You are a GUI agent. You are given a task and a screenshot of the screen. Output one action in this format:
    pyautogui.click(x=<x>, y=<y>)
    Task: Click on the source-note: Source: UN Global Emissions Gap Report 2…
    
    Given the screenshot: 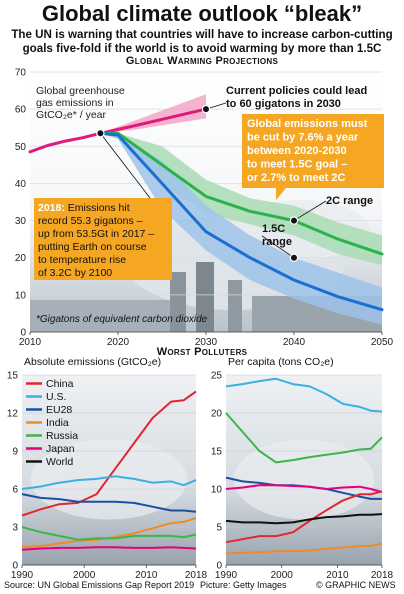 What is the action you would take?
    pyautogui.click(x=99, y=585)
    